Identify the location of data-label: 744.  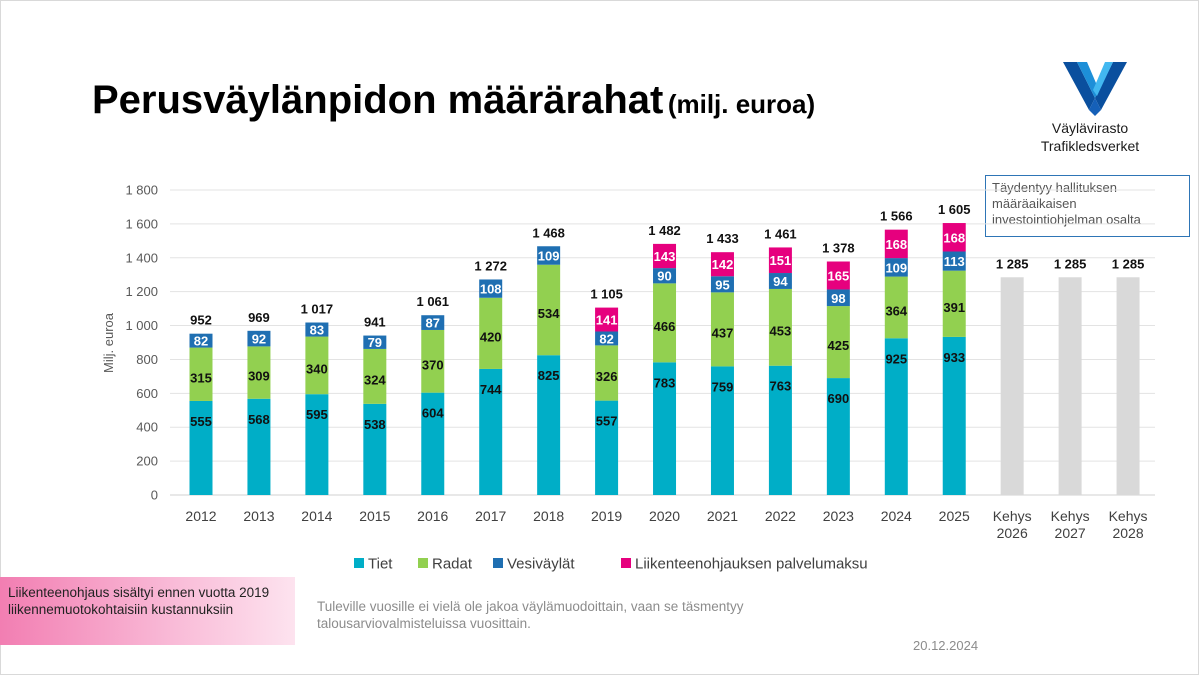
(491, 389).